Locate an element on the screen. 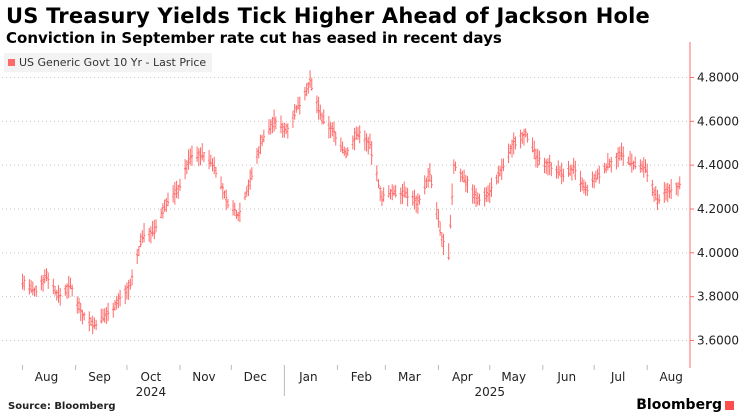 The width and height of the screenshot is (740, 416). legend-swatch is located at coordinates (11, 62).